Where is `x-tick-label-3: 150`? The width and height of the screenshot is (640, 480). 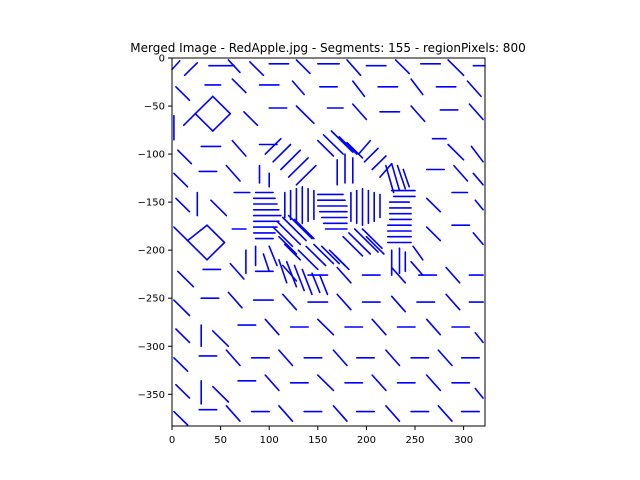
x-tick-label-3: 150 is located at coordinates (317, 440).